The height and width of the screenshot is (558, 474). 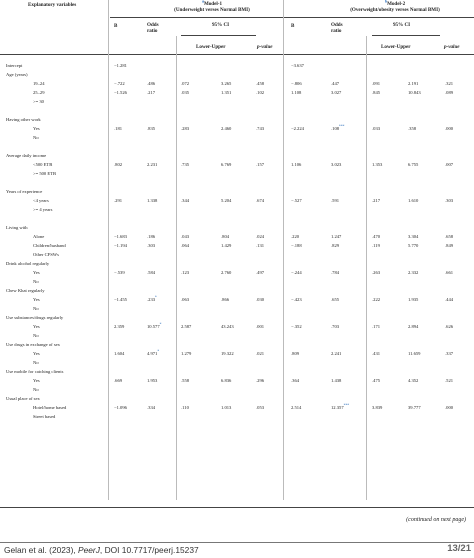 I want to click on col-ci-1: 95% CI, so click(x=221, y=25).